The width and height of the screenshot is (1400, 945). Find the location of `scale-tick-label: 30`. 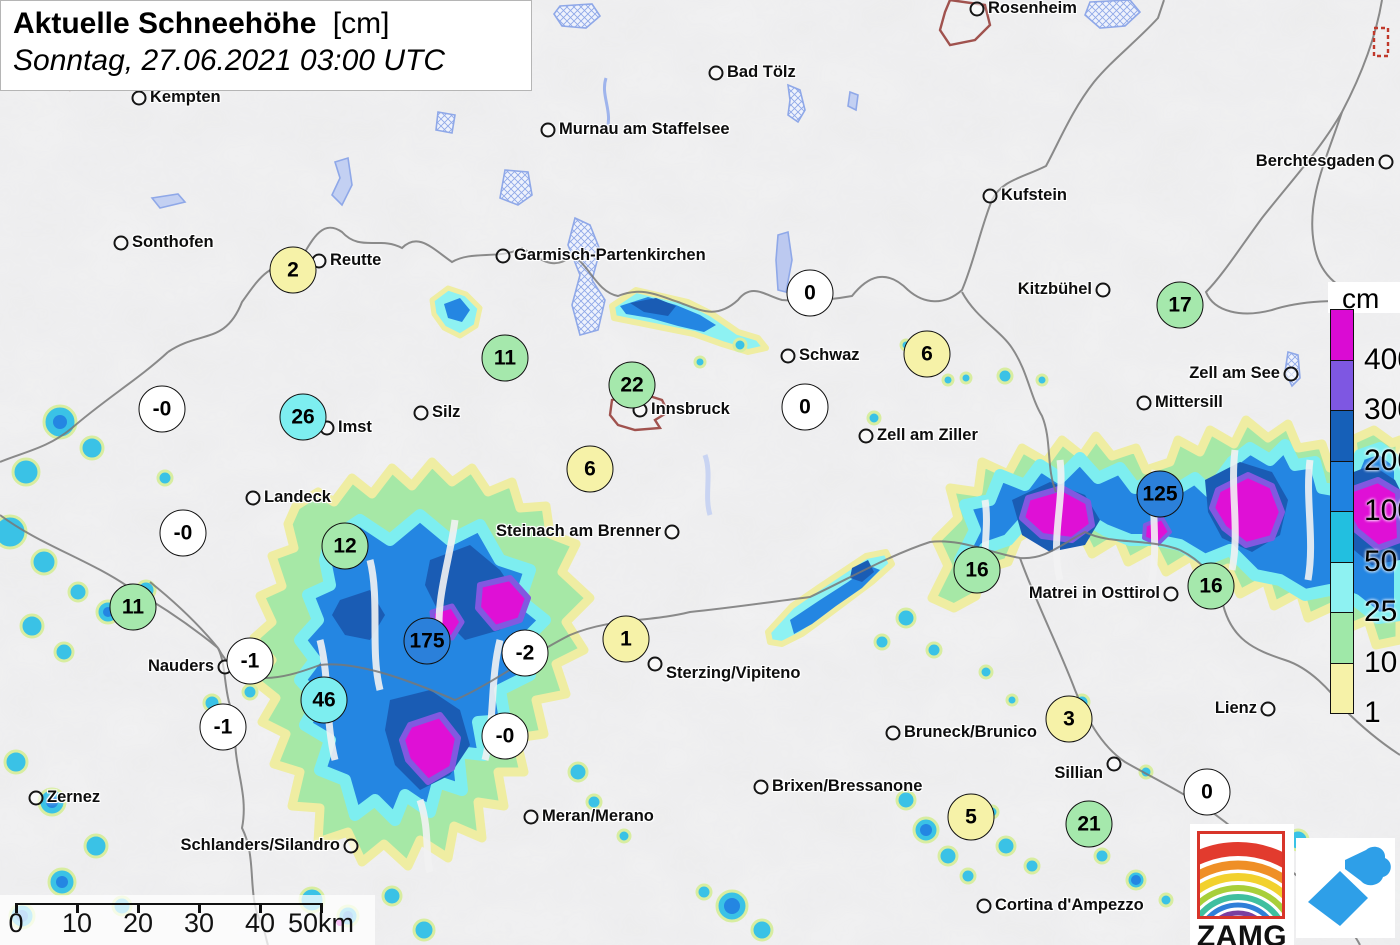

scale-tick-label: 30 is located at coordinates (199, 923).